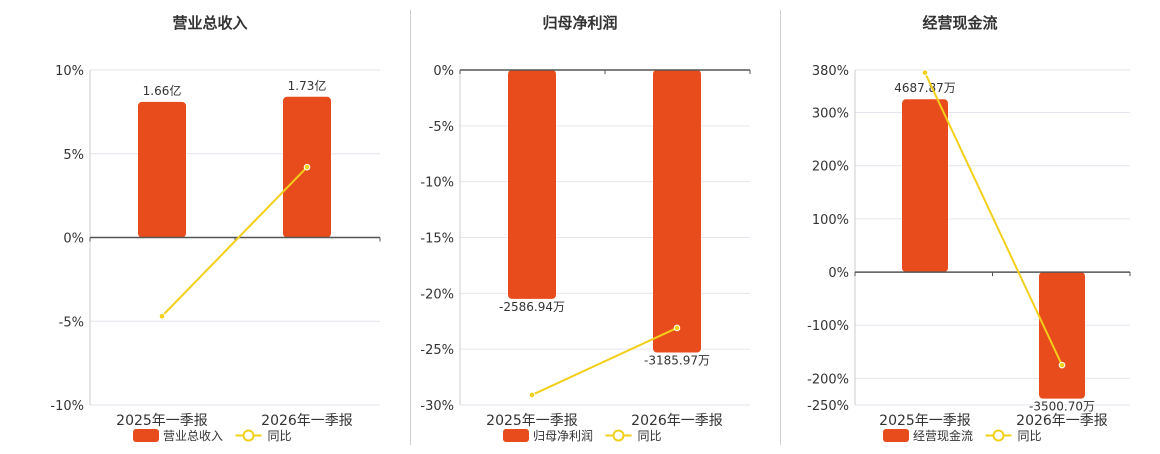 This screenshot has height=454, width=1160. Describe the element at coordinates (162, 90) in the screenshot. I see `bar-value-label: 1.66亿` at that location.